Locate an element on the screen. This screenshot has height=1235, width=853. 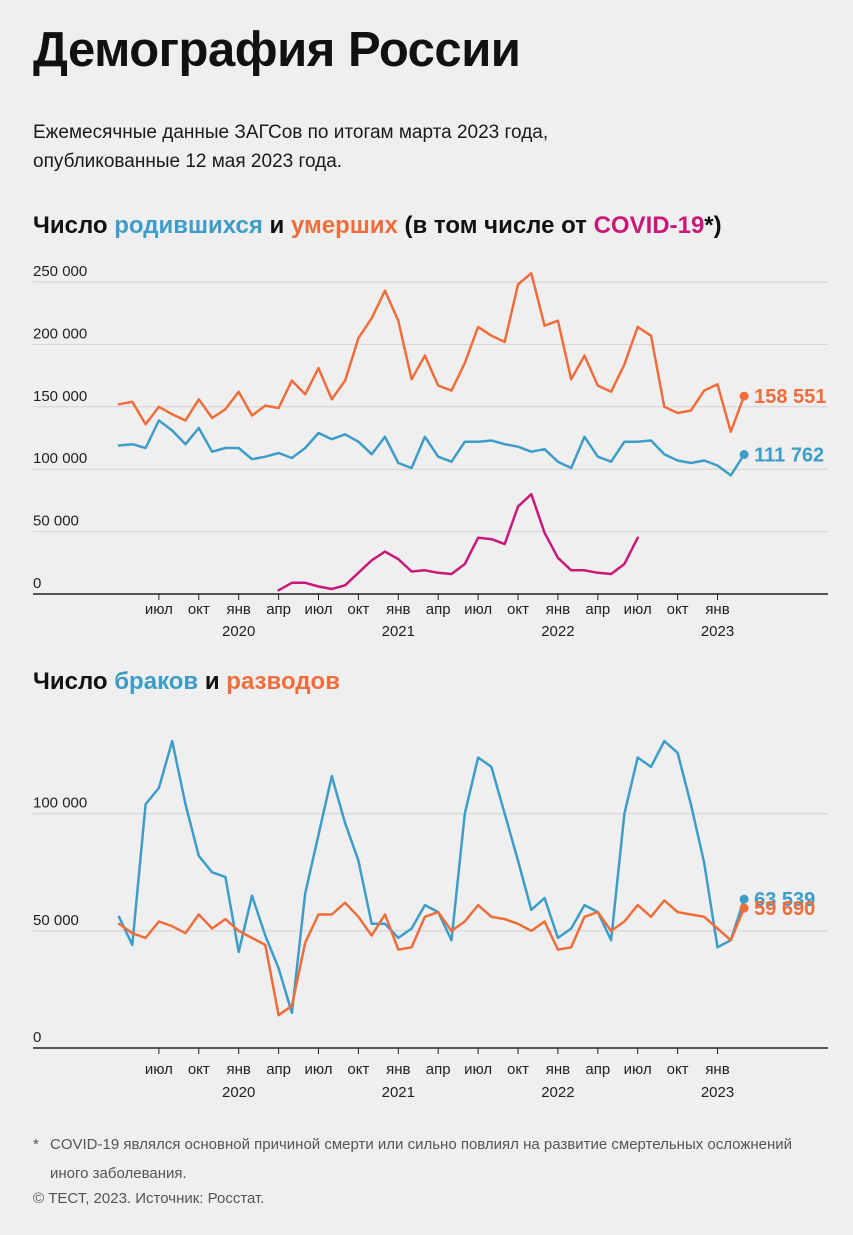
credit-line: © ТЕСТ, 2023. Источник: Росстат. is located at coordinates (149, 1198).